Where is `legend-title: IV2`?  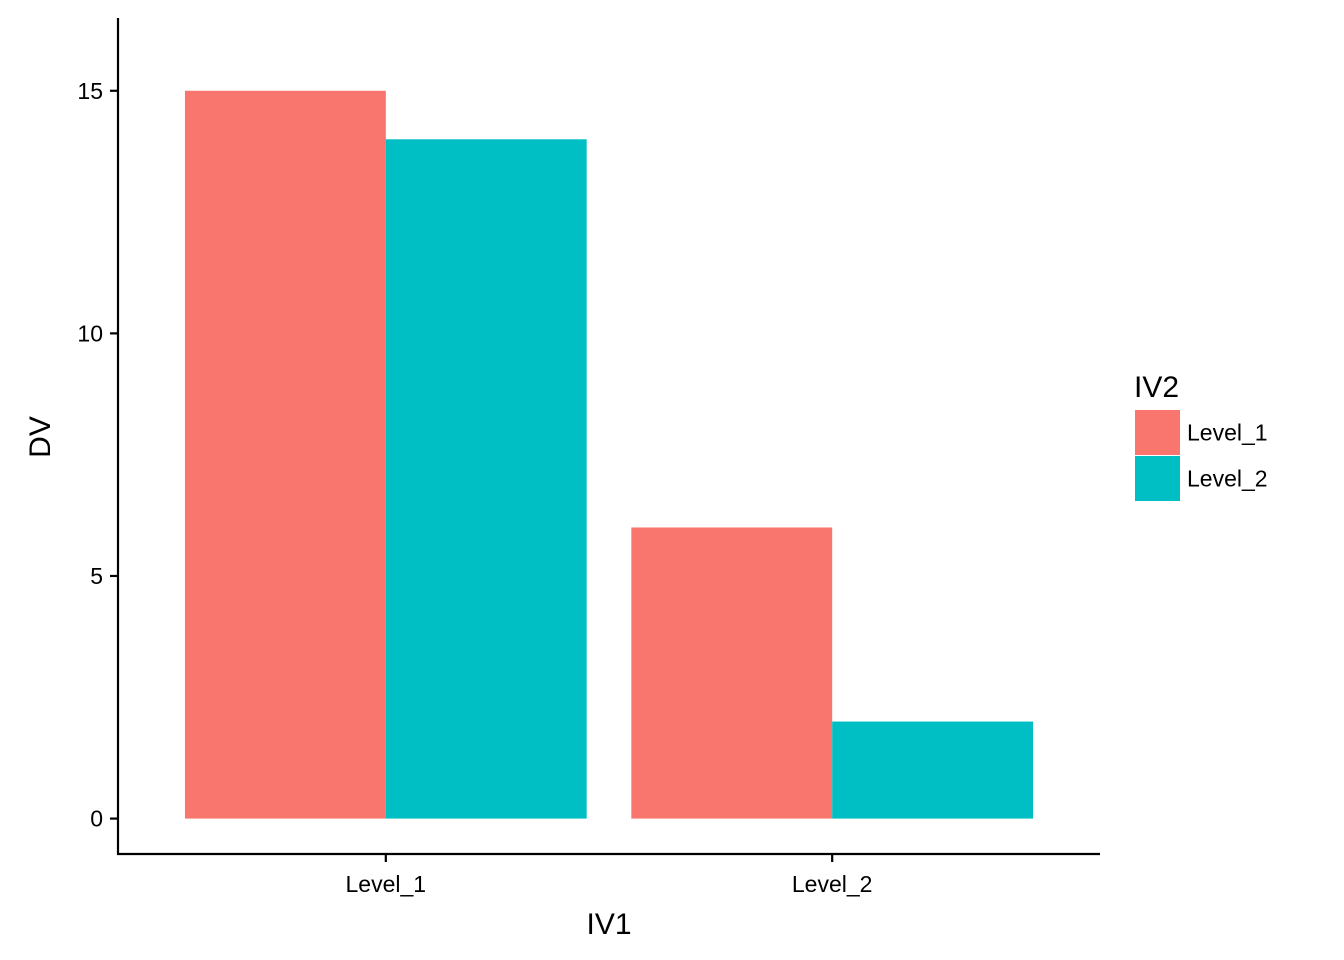
legend-title: IV2 is located at coordinates (1156, 387).